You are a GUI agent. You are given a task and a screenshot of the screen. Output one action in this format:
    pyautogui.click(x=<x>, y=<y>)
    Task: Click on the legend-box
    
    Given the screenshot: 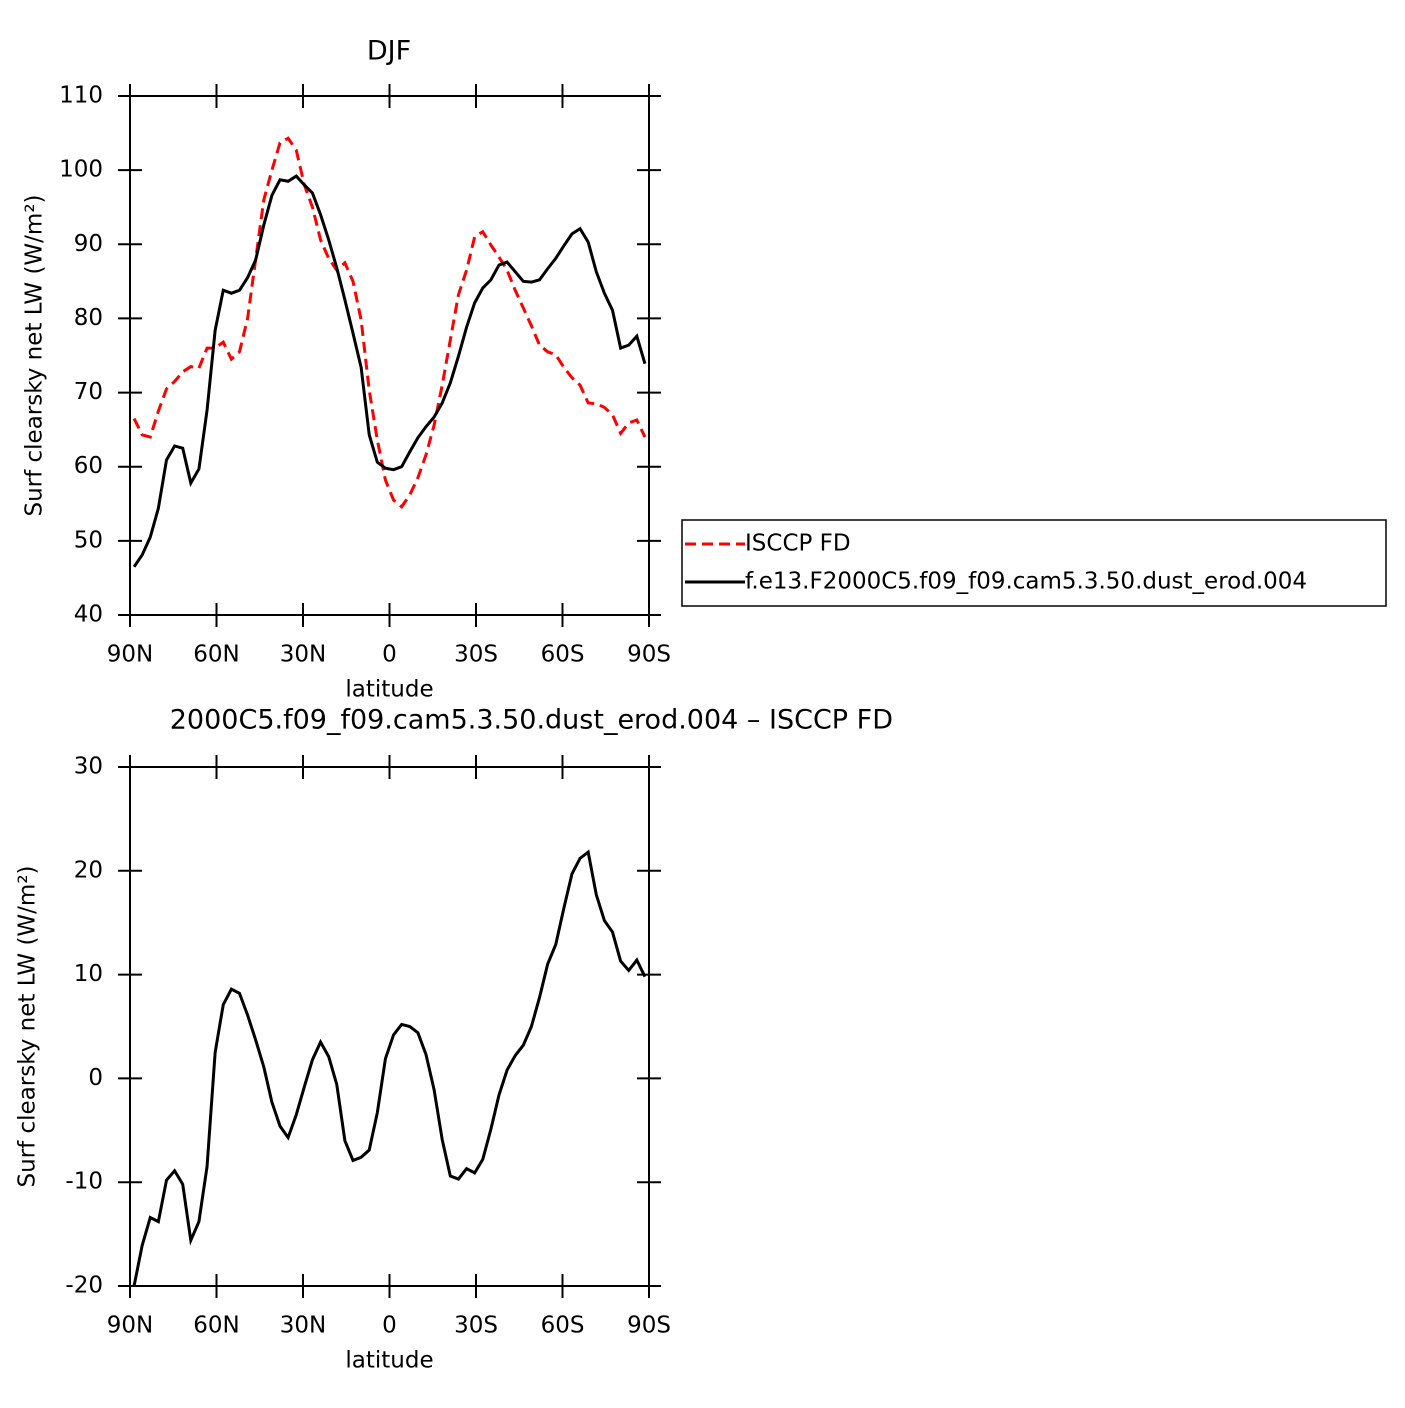 What is the action you would take?
    pyautogui.click(x=1034, y=563)
    